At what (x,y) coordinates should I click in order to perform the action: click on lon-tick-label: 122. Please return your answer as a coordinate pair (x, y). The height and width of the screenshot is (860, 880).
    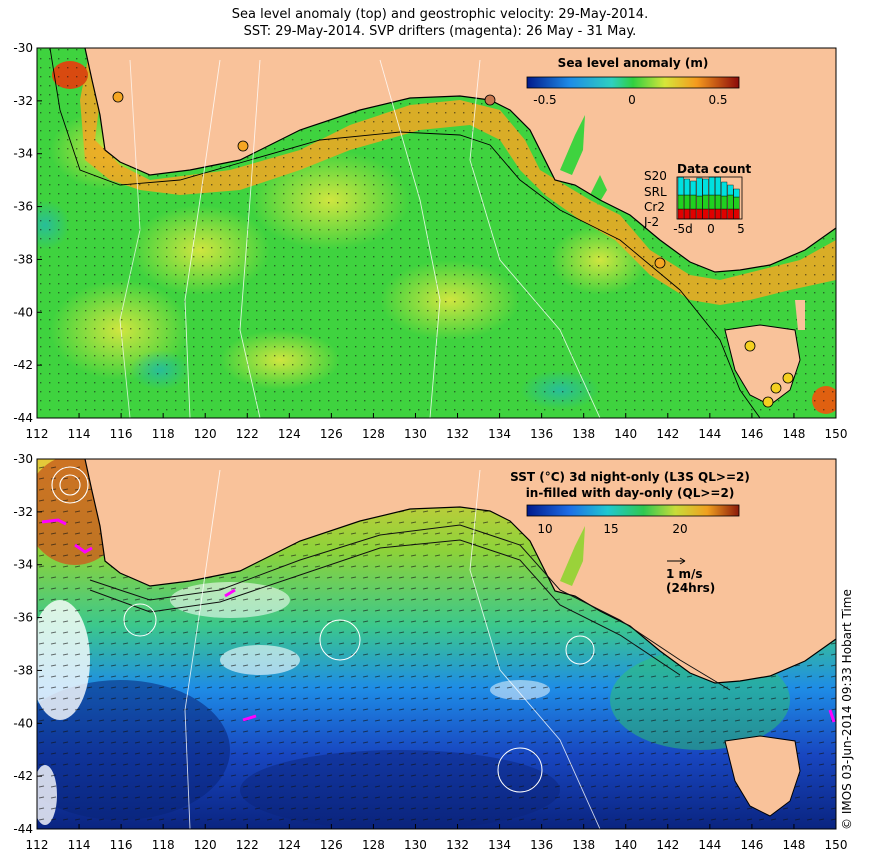
    Looking at the image, I should click on (247, 845).